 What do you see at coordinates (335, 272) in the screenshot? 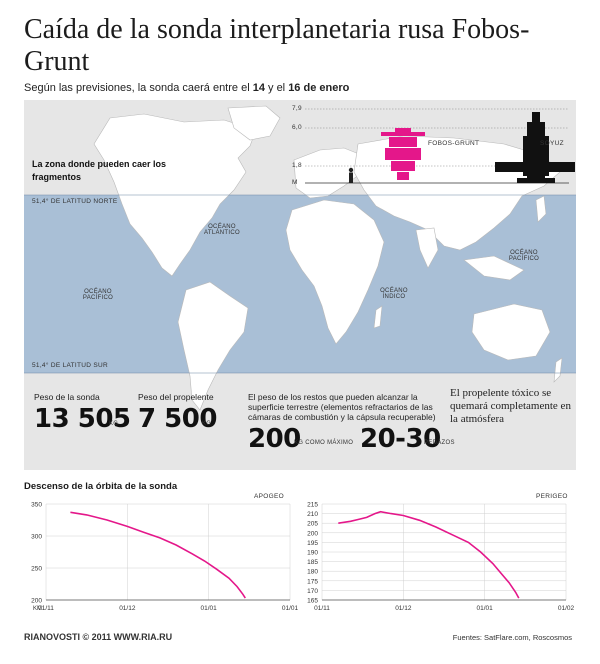
I see `africa` at bounding box center [335, 272].